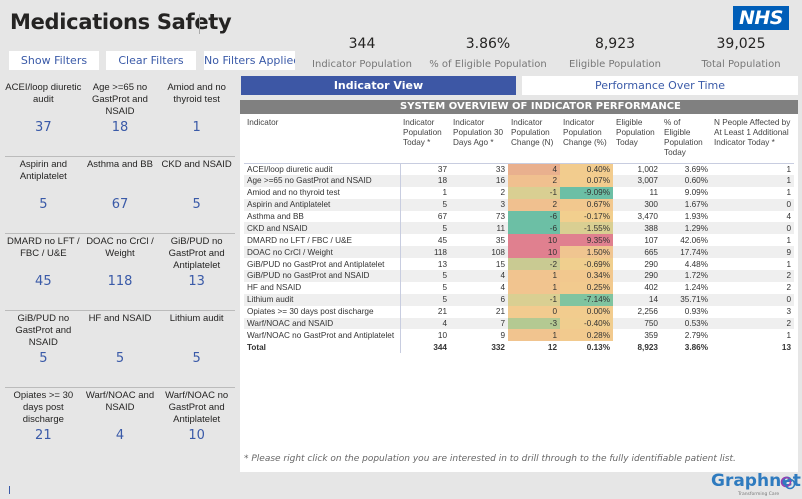  What do you see at coordinates (686, 204) in the screenshot?
I see `table-cell: 1.67%` at bounding box center [686, 204].